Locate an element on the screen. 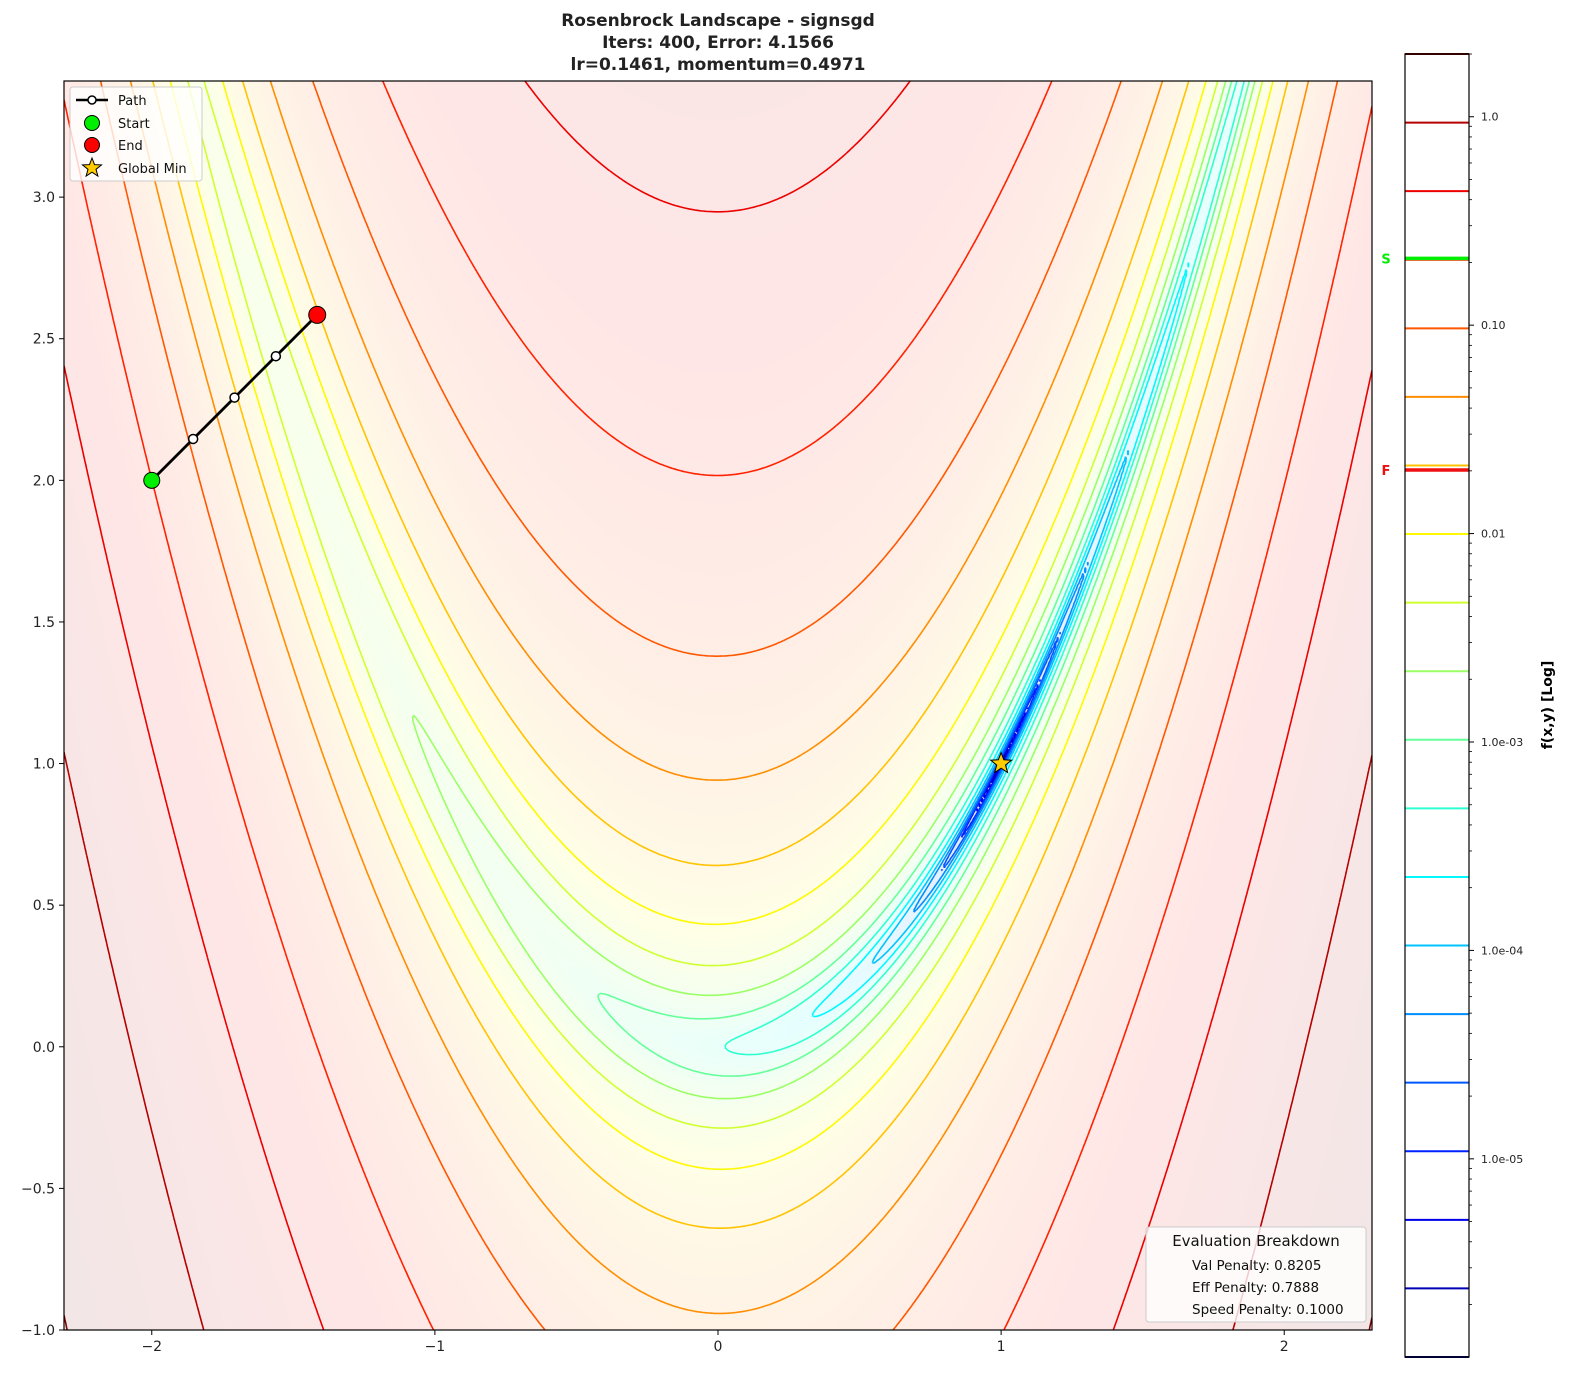  legend-box is located at coordinates (136, 134).